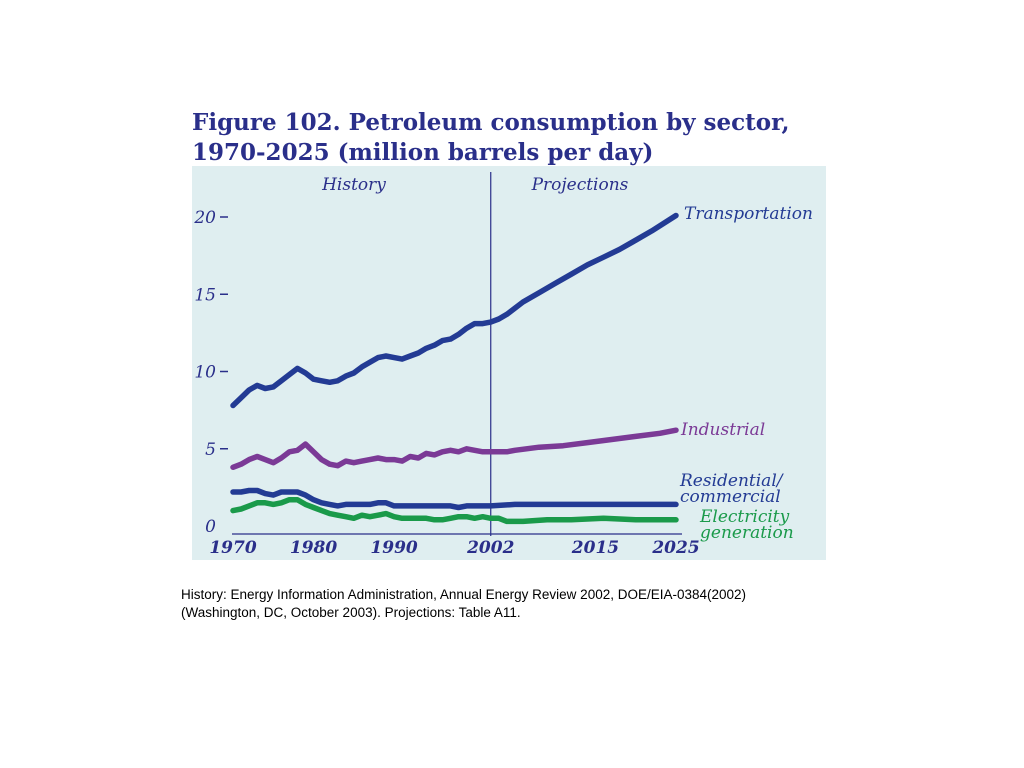  Describe the element at coordinates (210, 527) in the screenshot. I see `y-tick-label: 0` at that location.